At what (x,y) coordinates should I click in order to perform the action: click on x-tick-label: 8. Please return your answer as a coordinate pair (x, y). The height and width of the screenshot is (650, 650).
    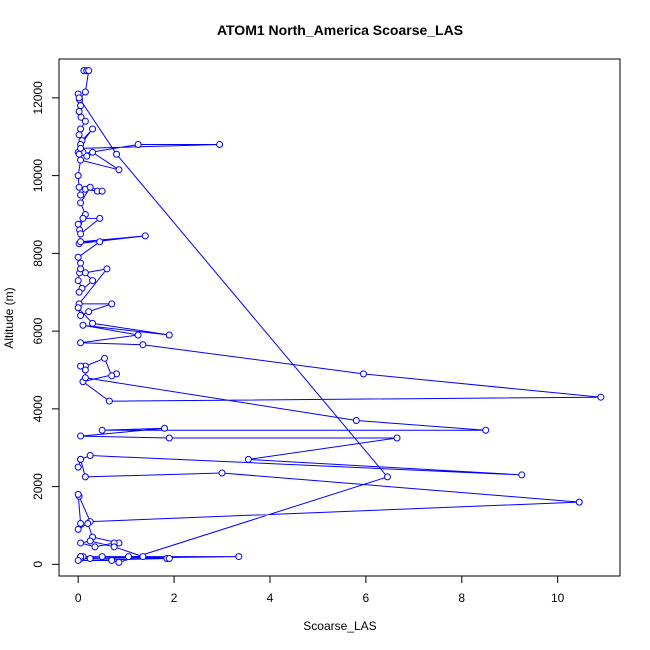
    Looking at the image, I should click on (461, 598).